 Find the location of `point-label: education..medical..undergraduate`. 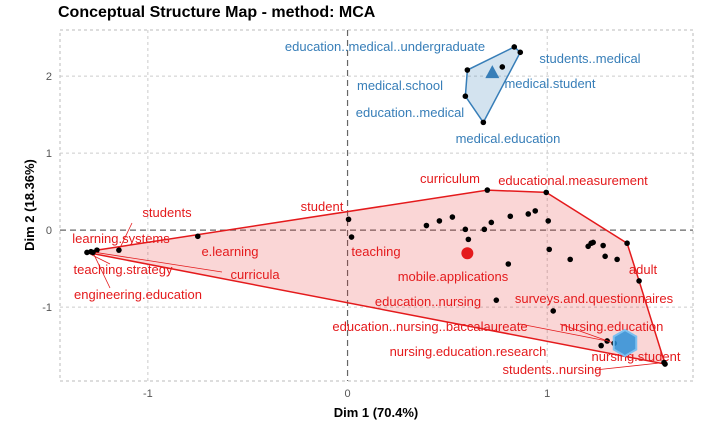

point-label: education..medical..undergraduate is located at coordinates (385, 46).